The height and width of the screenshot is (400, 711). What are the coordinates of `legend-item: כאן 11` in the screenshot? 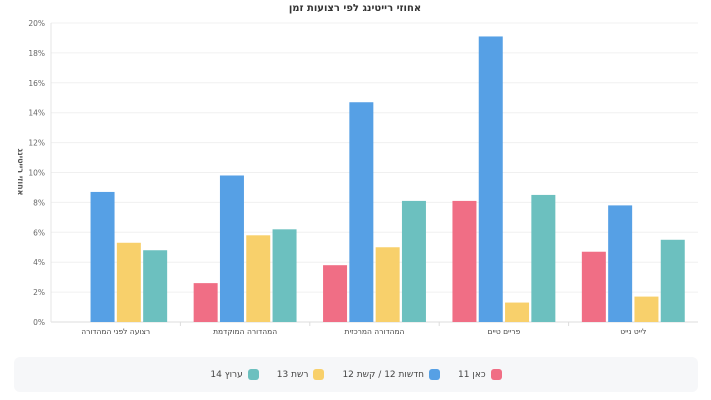 It's located at (480, 374).